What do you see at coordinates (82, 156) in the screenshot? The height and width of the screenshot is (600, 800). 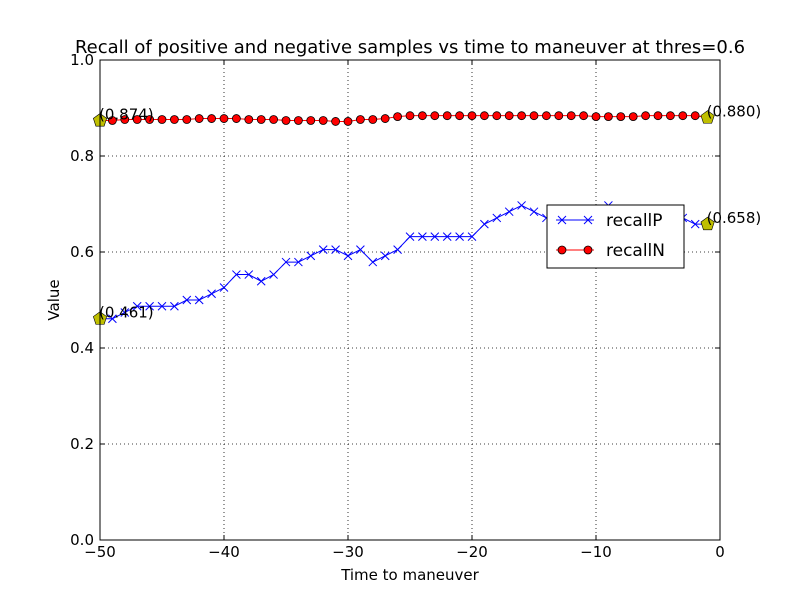 I see `y-tick-label: 0.8` at bounding box center [82, 156].